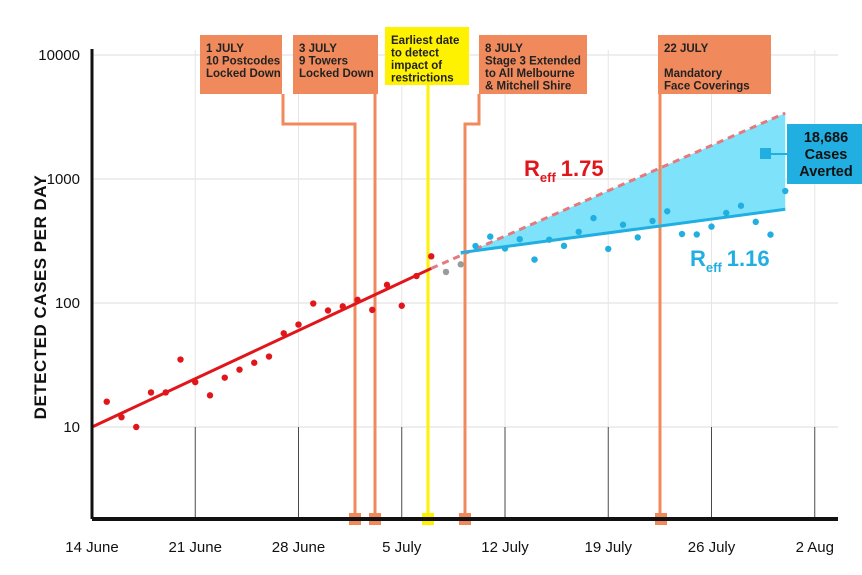 The height and width of the screenshot is (575, 862). What do you see at coordinates (730, 260) in the screenshot?
I see `reff-label-blue: Reff 1.16` at bounding box center [730, 260].